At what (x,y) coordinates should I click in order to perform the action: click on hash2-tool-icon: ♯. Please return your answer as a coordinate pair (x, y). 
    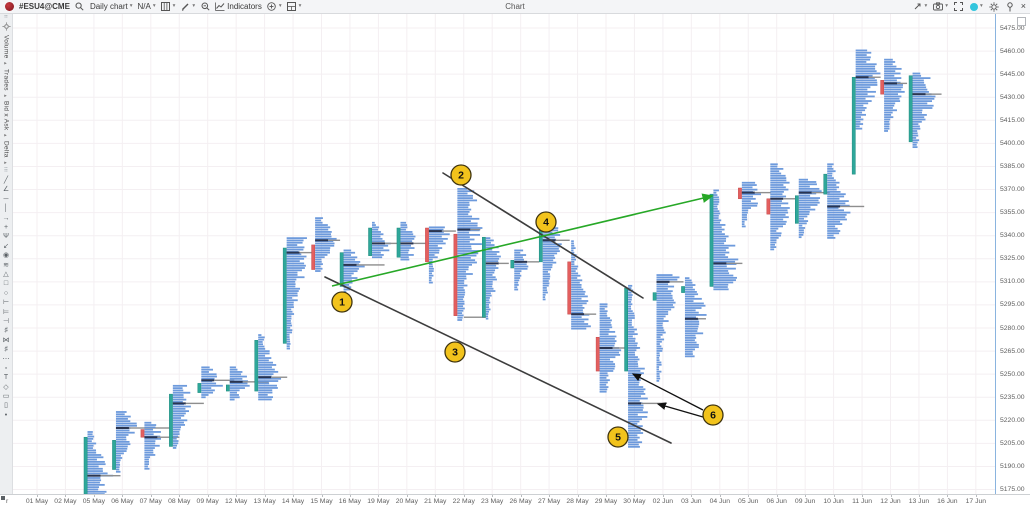
    Looking at the image, I should click on (6, 350).